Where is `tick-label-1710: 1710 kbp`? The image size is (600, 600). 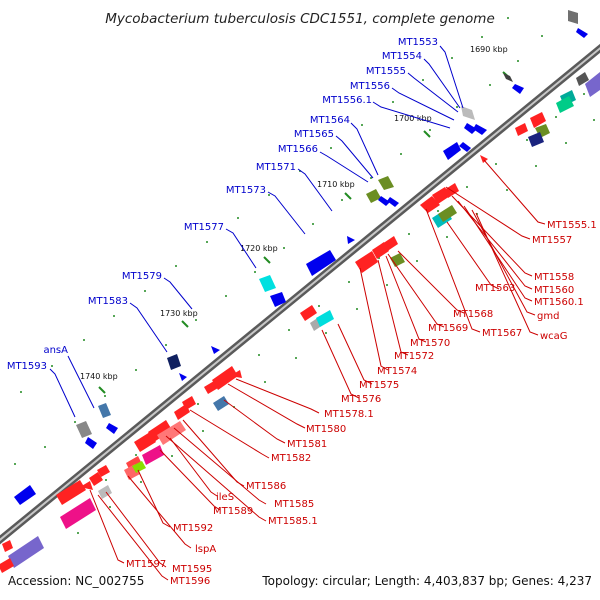
tick-label-1710: 1710 kbp is located at coordinates (336, 184).